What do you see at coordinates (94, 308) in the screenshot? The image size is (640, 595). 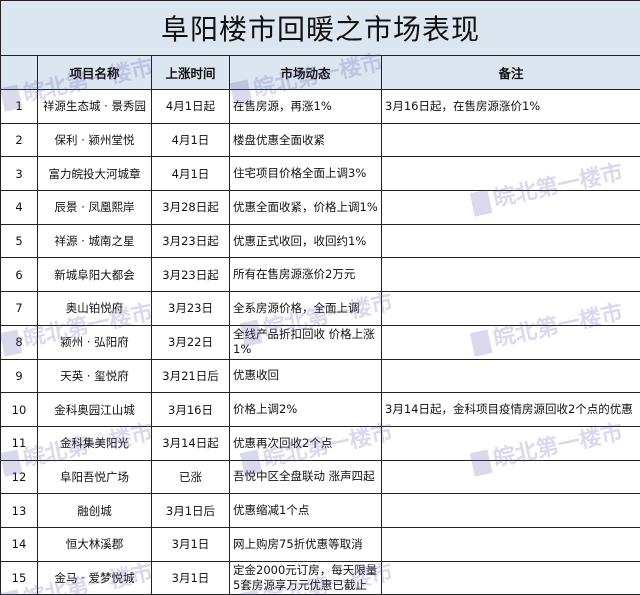 I see `cell-name: 奥山铂悦府` at bounding box center [94, 308].